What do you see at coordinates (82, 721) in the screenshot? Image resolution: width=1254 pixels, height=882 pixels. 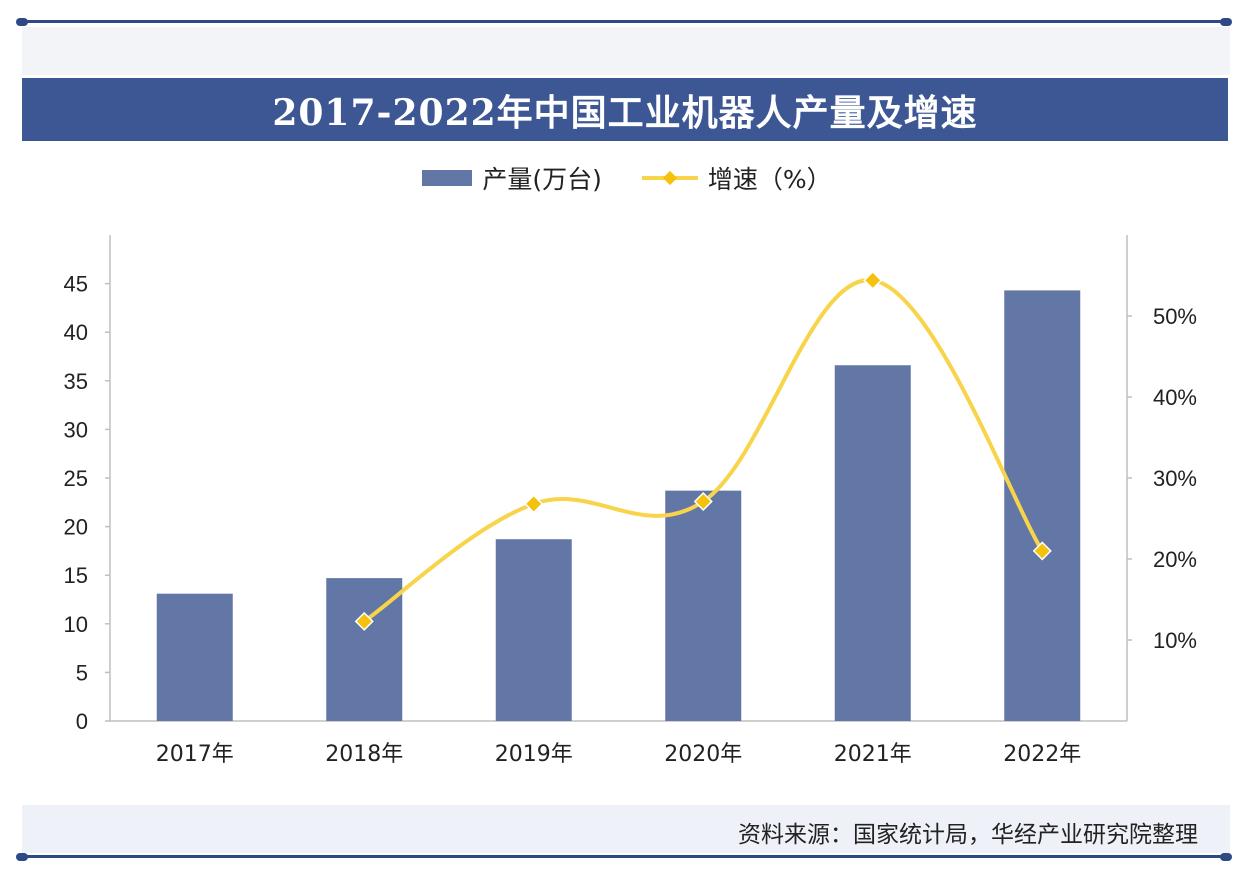 I see `y-left-tick-label: 0` at bounding box center [82, 721].